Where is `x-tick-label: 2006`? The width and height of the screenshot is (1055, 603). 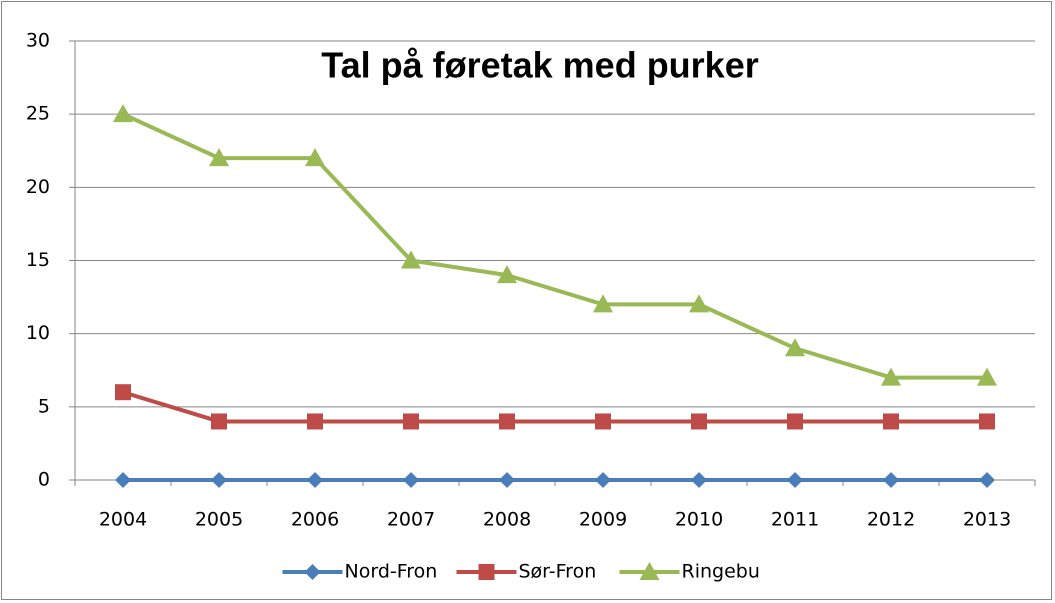 x-tick-label: 2006 is located at coordinates (315, 520).